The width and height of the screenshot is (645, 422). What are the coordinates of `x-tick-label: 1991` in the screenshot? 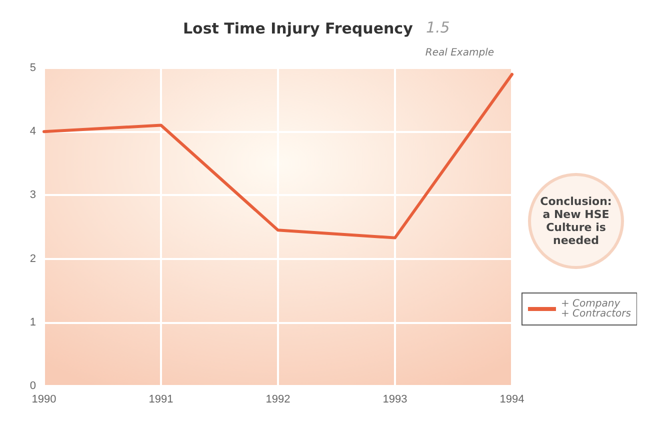 It's located at (161, 400).